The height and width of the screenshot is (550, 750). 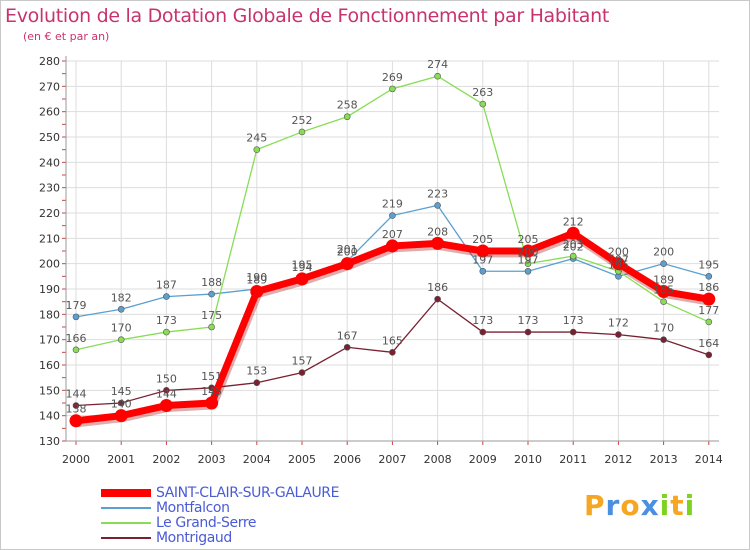 I want to click on data-label: 140, so click(x=121, y=404).